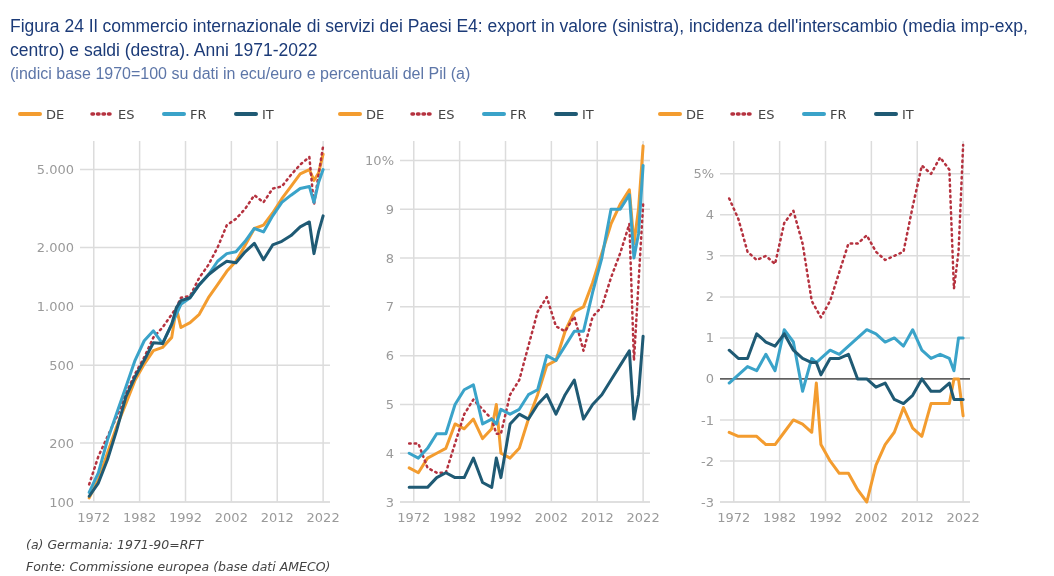  What do you see at coordinates (389, 404) in the screenshot?
I see `y-tick-label: 5` at bounding box center [389, 404].